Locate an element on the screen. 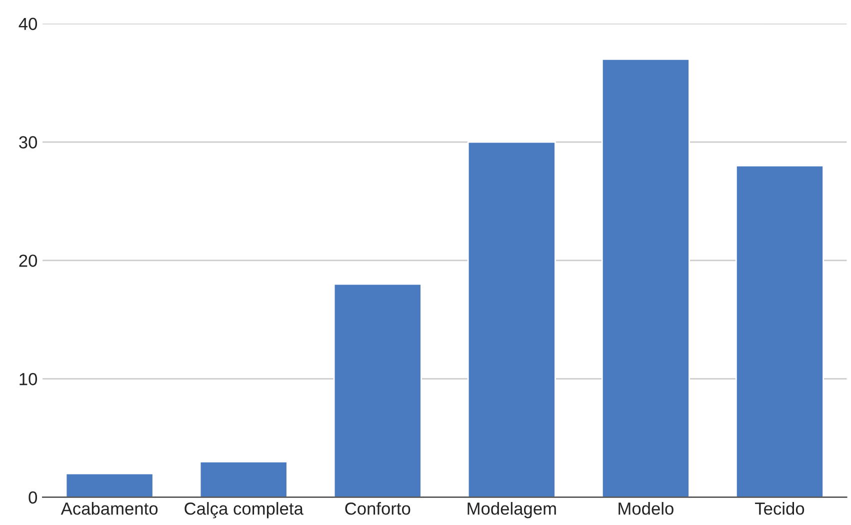 This screenshot has width=851, height=525. x-tick-label: Modelagem is located at coordinates (512, 510).